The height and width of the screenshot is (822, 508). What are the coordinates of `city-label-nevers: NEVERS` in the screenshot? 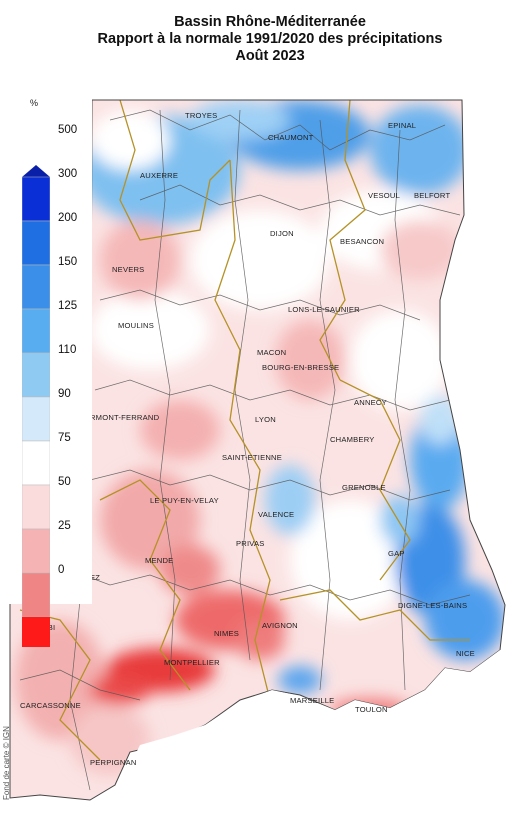 It's located at (128, 269).